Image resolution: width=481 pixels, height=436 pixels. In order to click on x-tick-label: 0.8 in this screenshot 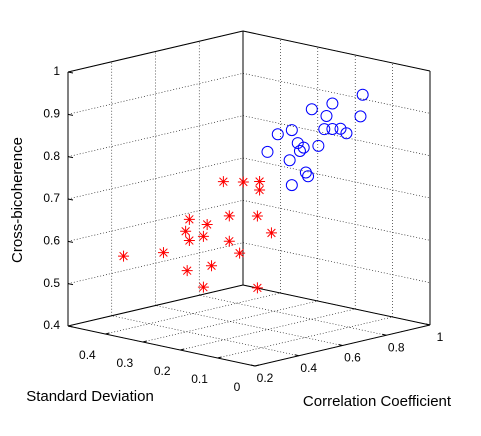, I will do `click(396, 347)`.